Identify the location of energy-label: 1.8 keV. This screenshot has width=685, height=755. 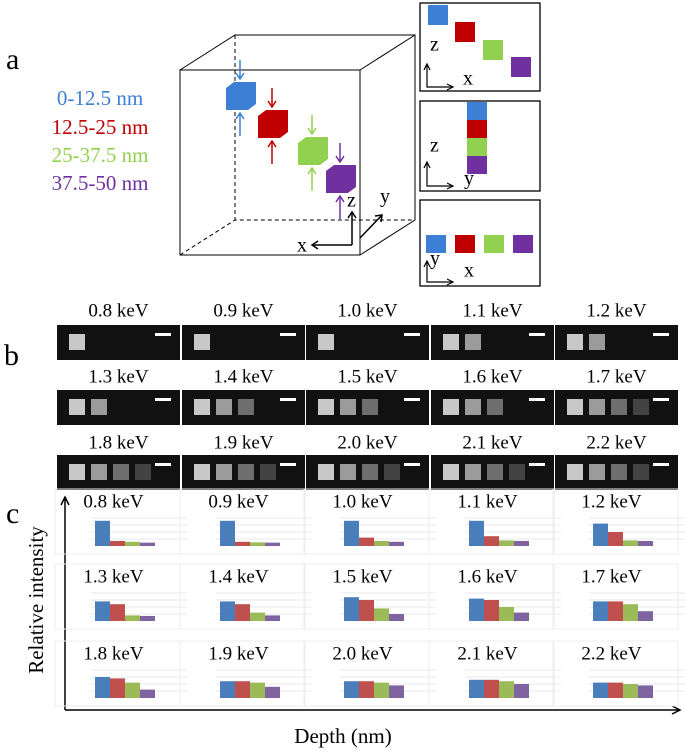
(118, 442).